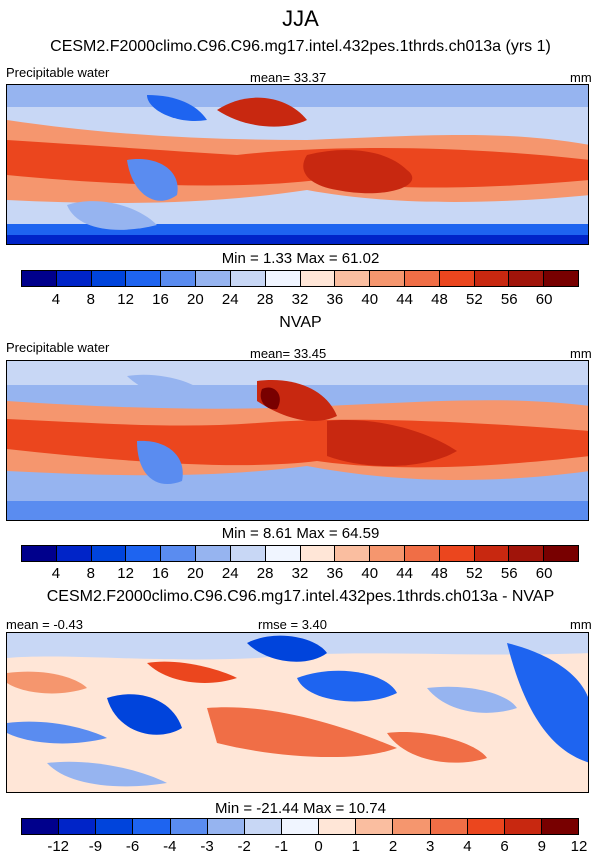 This screenshot has width=601, height=857. Describe the element at coordinates (58, 72) in the screenshot. I see `panel-1-variable-label: Precipitable water` at that location.